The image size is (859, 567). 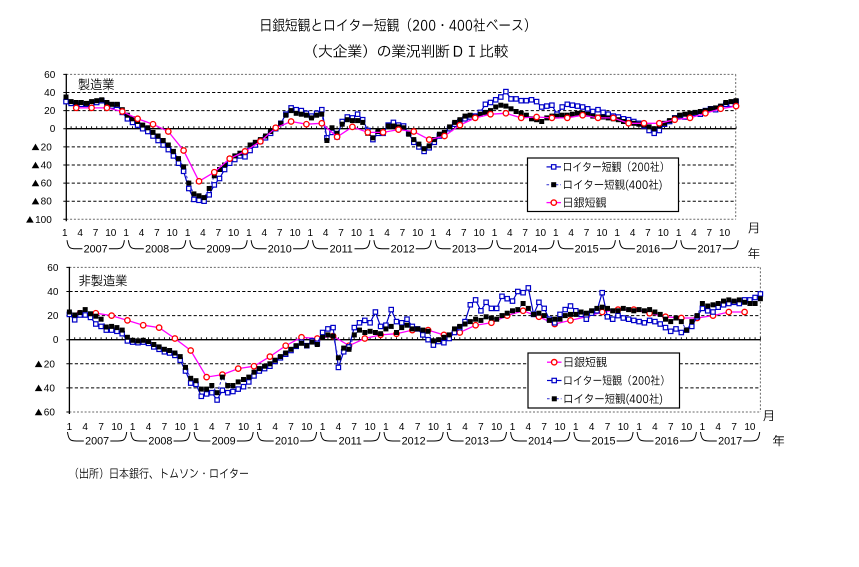 I want to click on svg-text: 0, so click(x=53, y=129).